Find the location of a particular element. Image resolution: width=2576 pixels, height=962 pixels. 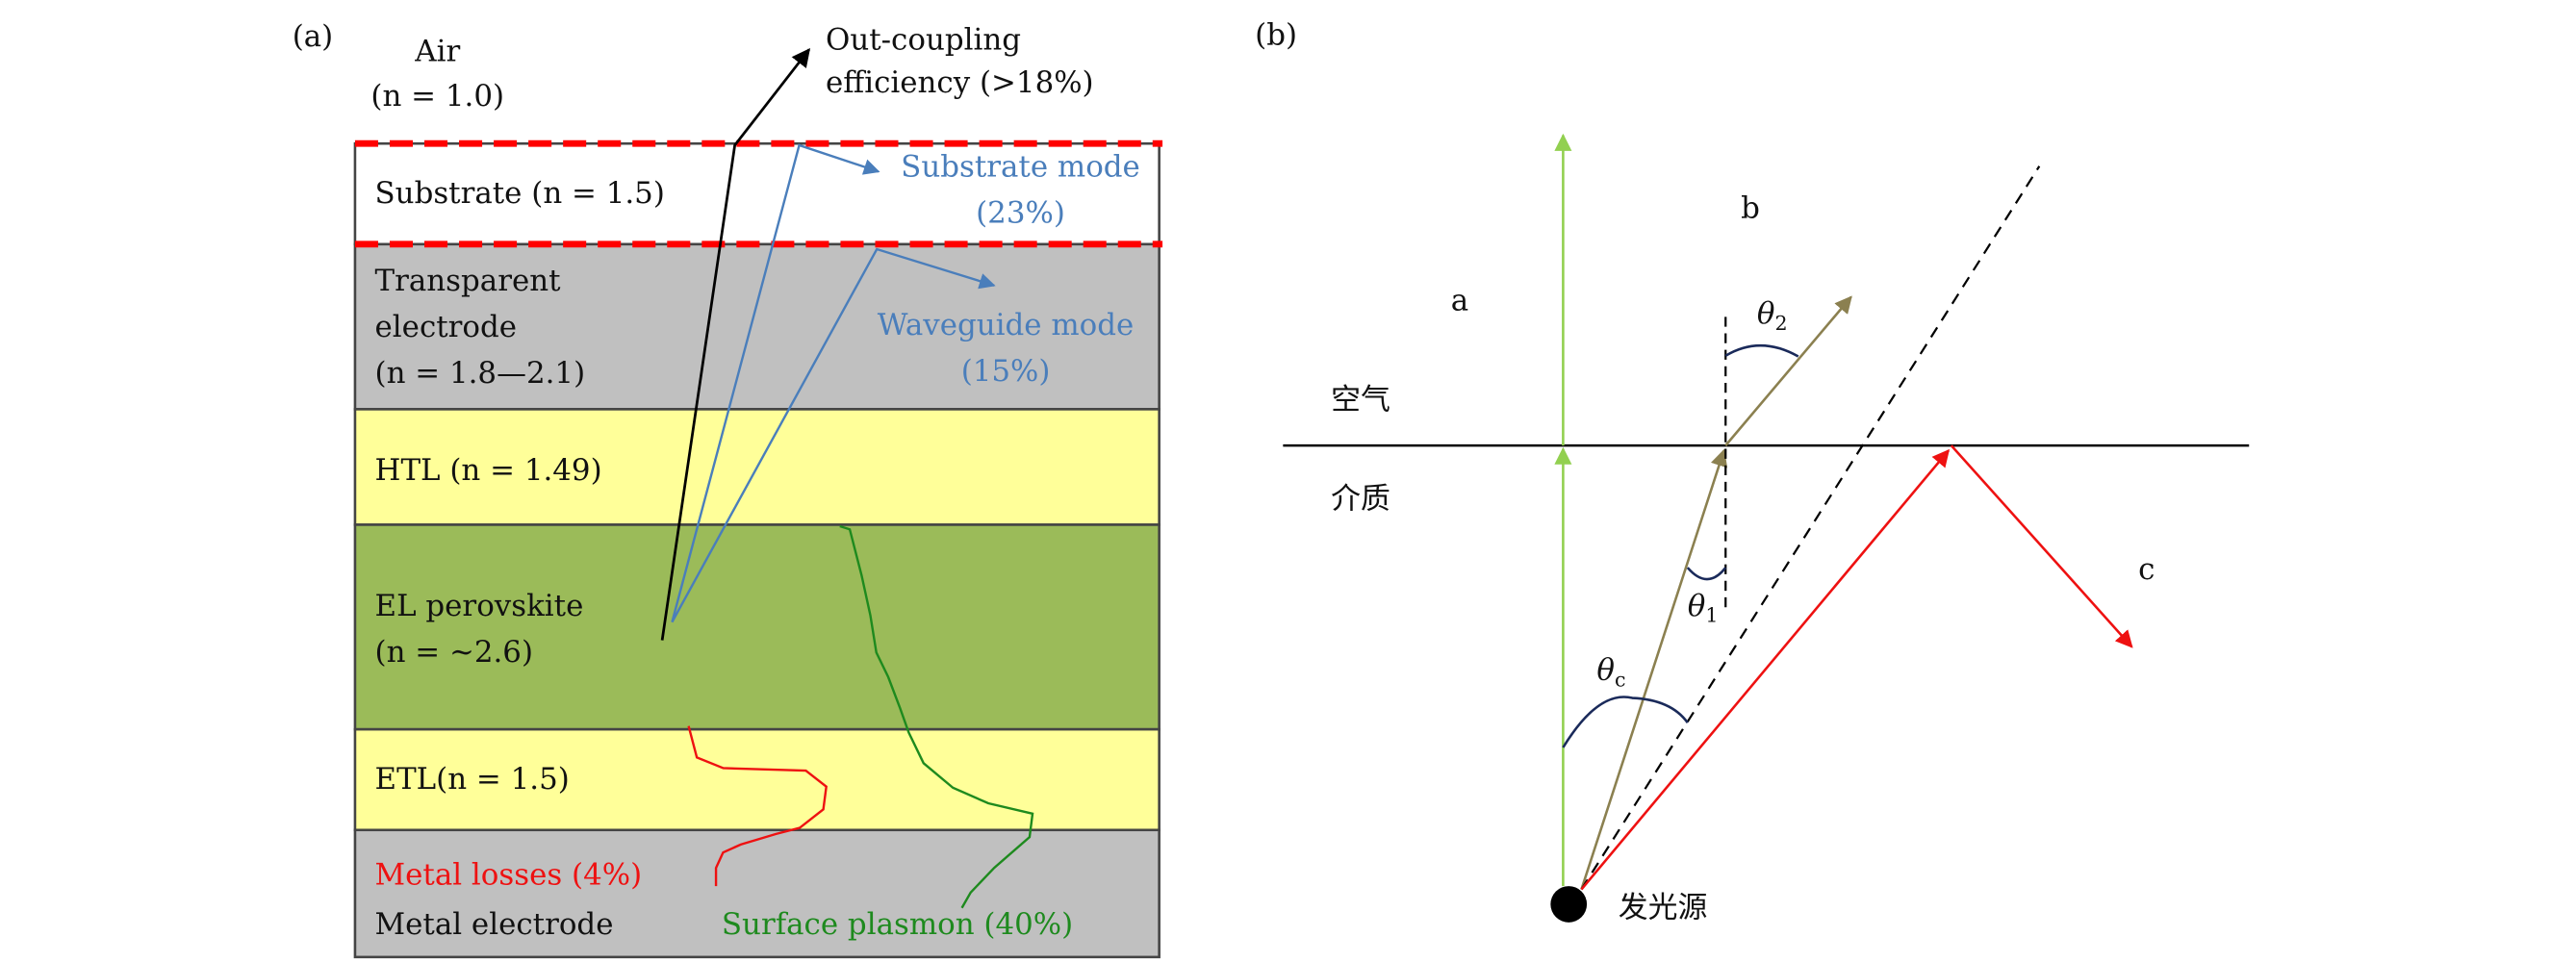

ray-b-incident is located at coordinates (1654, 669).